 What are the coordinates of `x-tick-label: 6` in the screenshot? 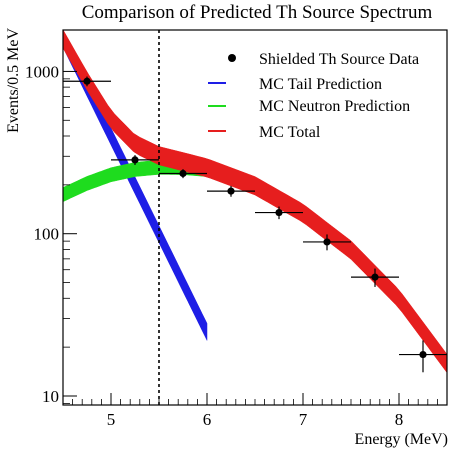 It's located at (207, 419).